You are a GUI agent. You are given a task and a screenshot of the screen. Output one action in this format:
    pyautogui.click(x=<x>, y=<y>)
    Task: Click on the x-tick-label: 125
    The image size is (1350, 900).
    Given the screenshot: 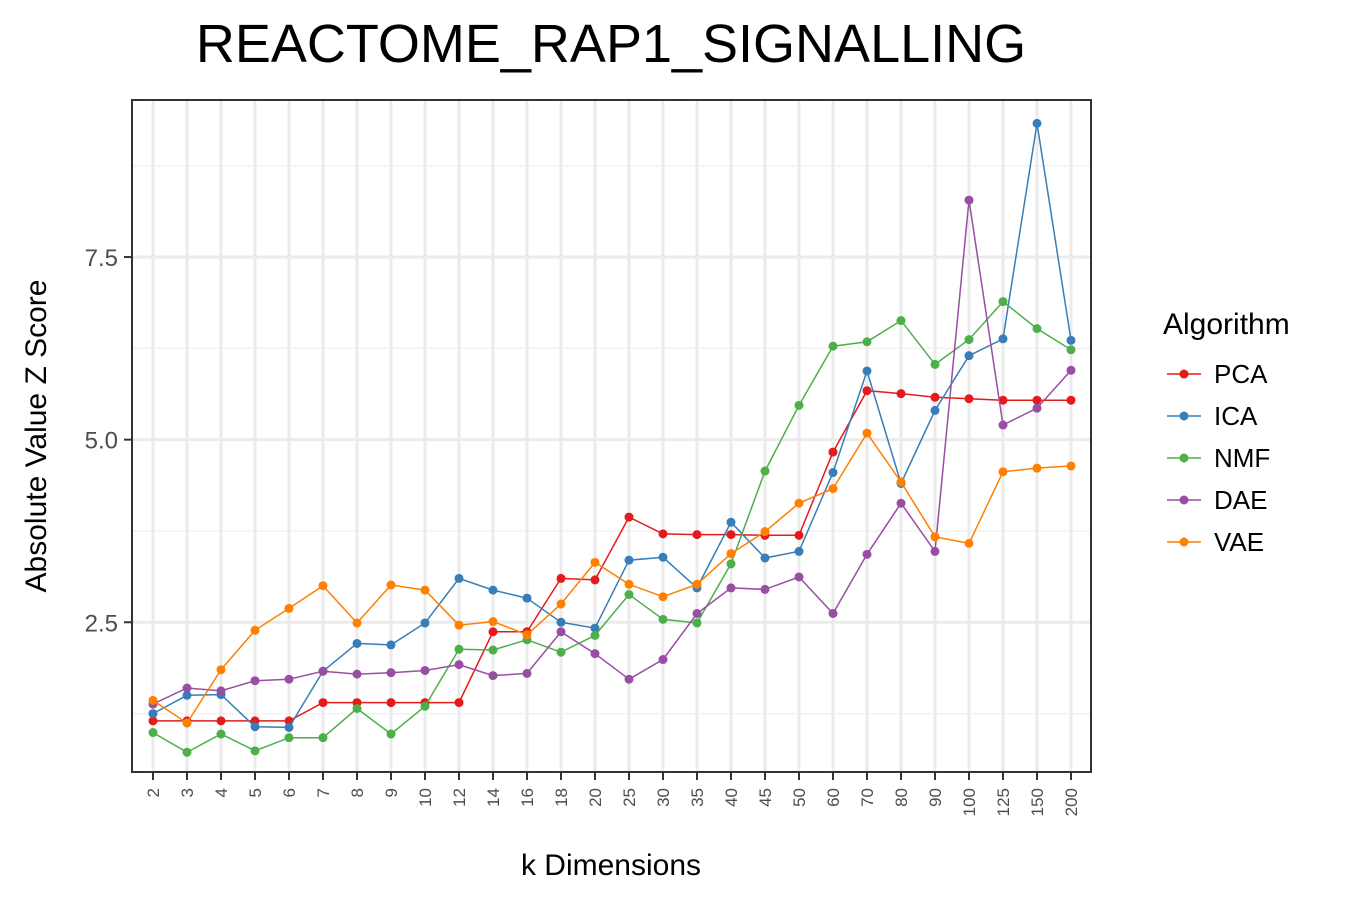 What is the action you would take?
    pyautogui.click(x=1003, y=802)
    